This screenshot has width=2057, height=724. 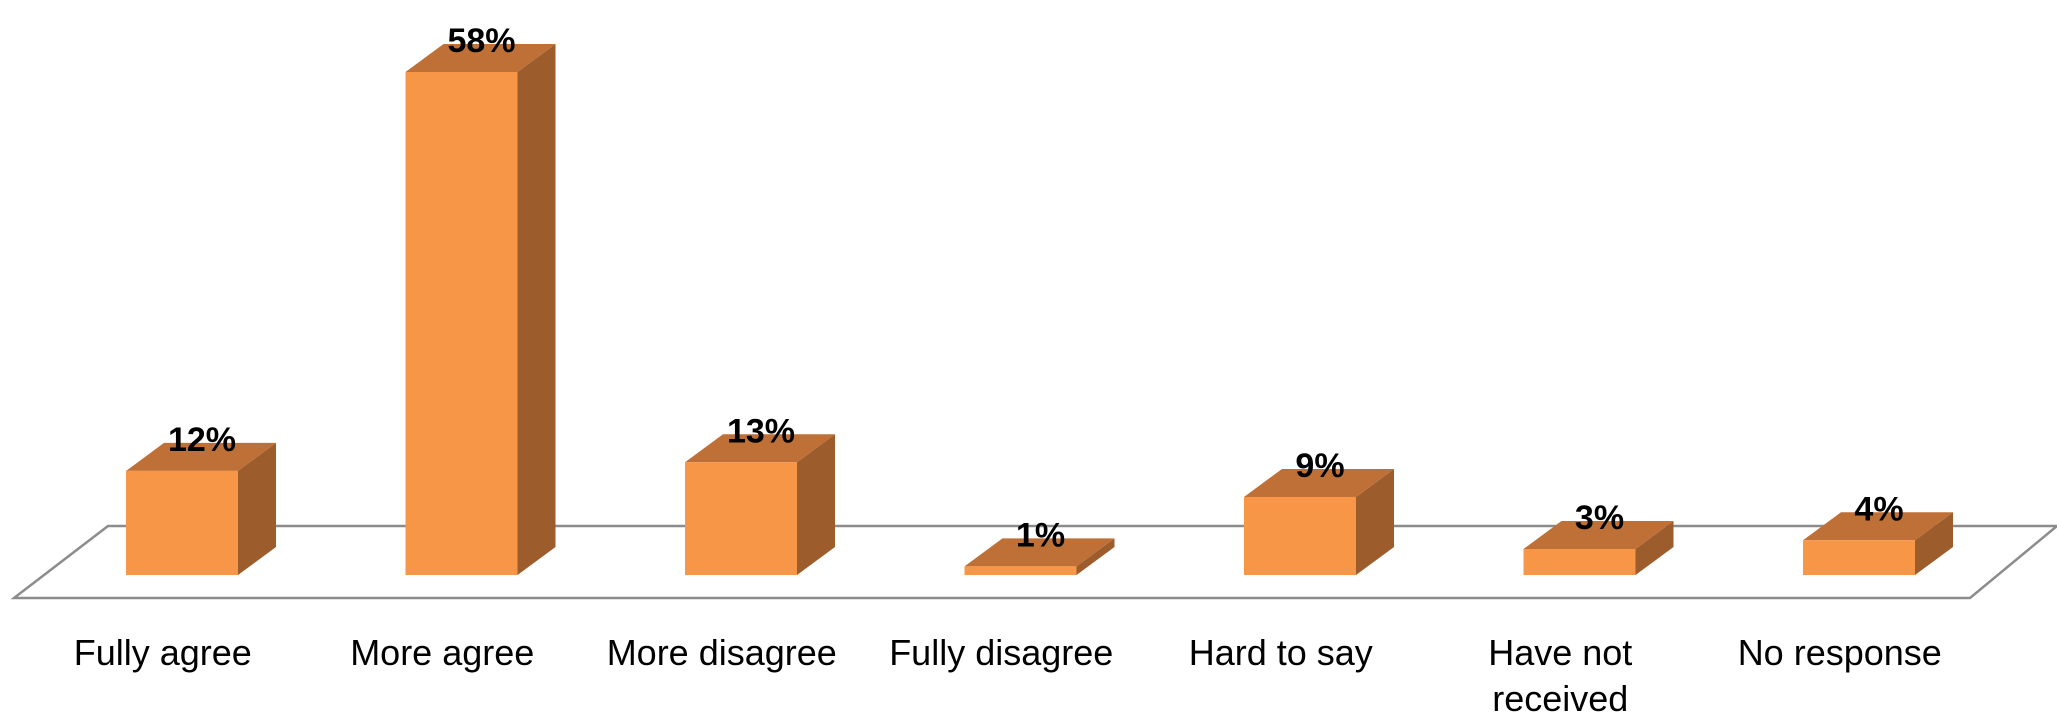 I want to click on data-label: 1%, so click(x=1040, y=535).